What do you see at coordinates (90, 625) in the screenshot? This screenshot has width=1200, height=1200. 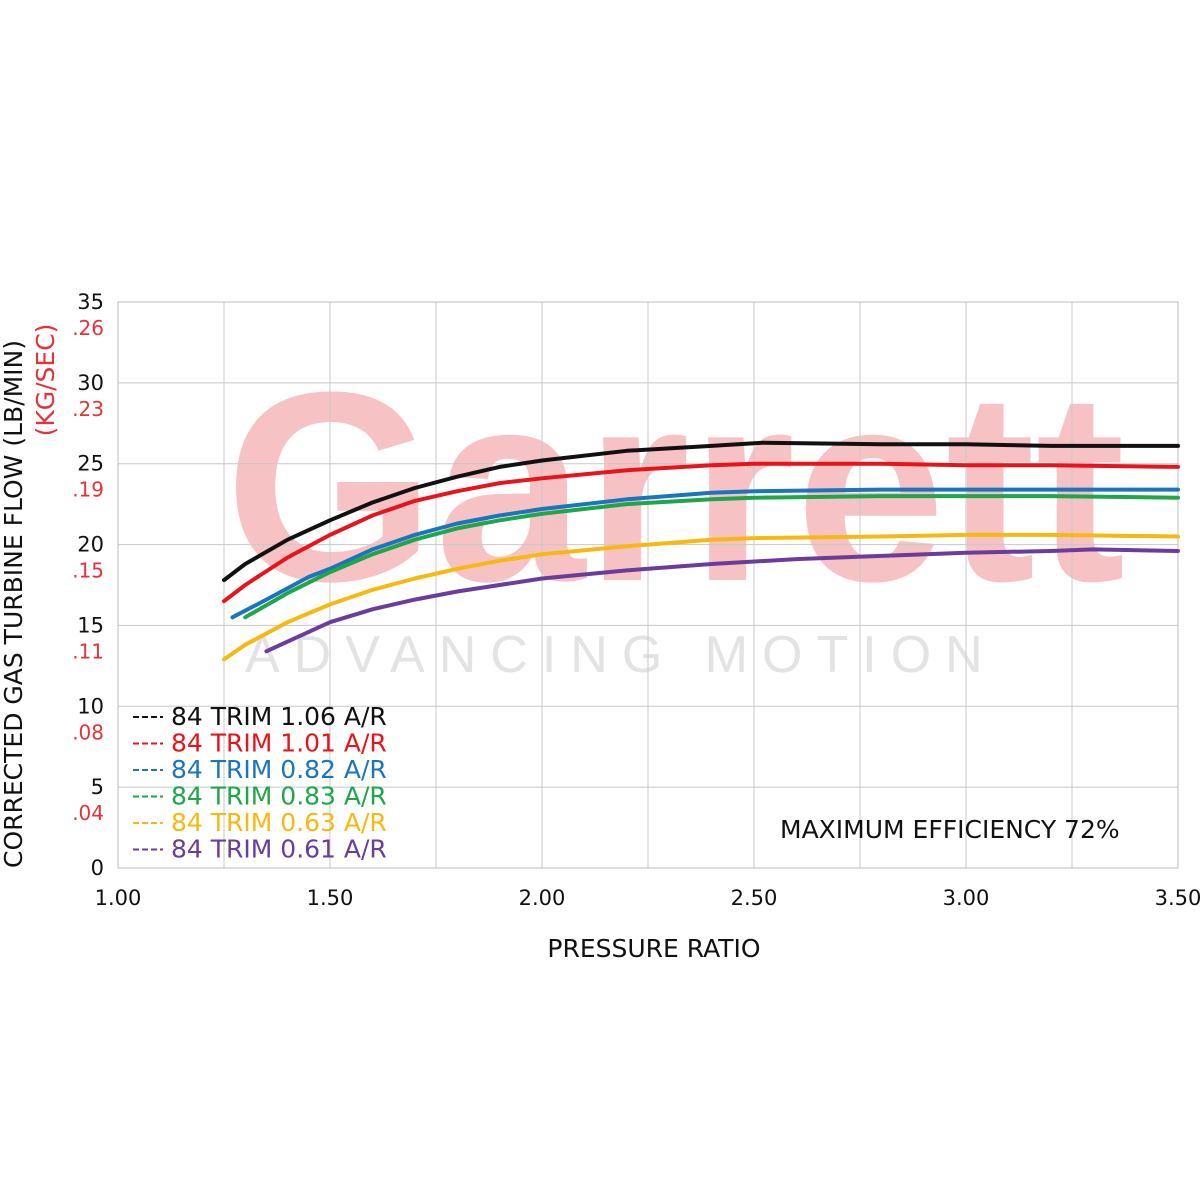 I see `y-tick-label: 15` at bounding box center [90, 625].